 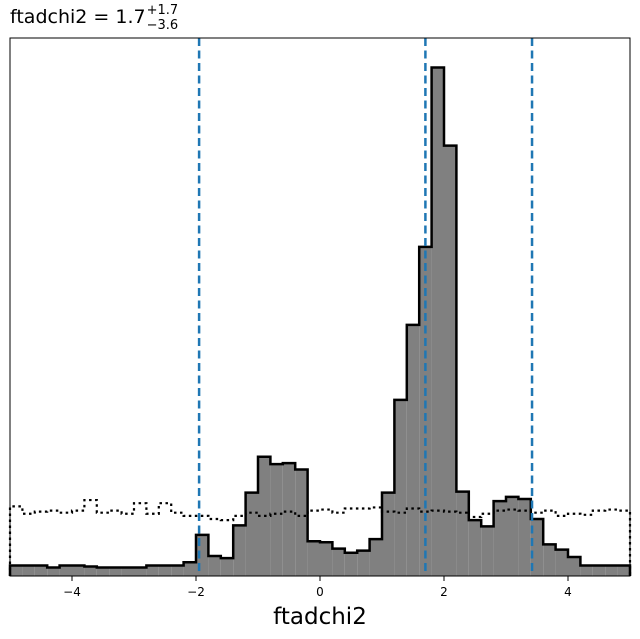 I want to click on x-axis-ticks: −4 −2 0 2 4, so click(x=317, y=587).